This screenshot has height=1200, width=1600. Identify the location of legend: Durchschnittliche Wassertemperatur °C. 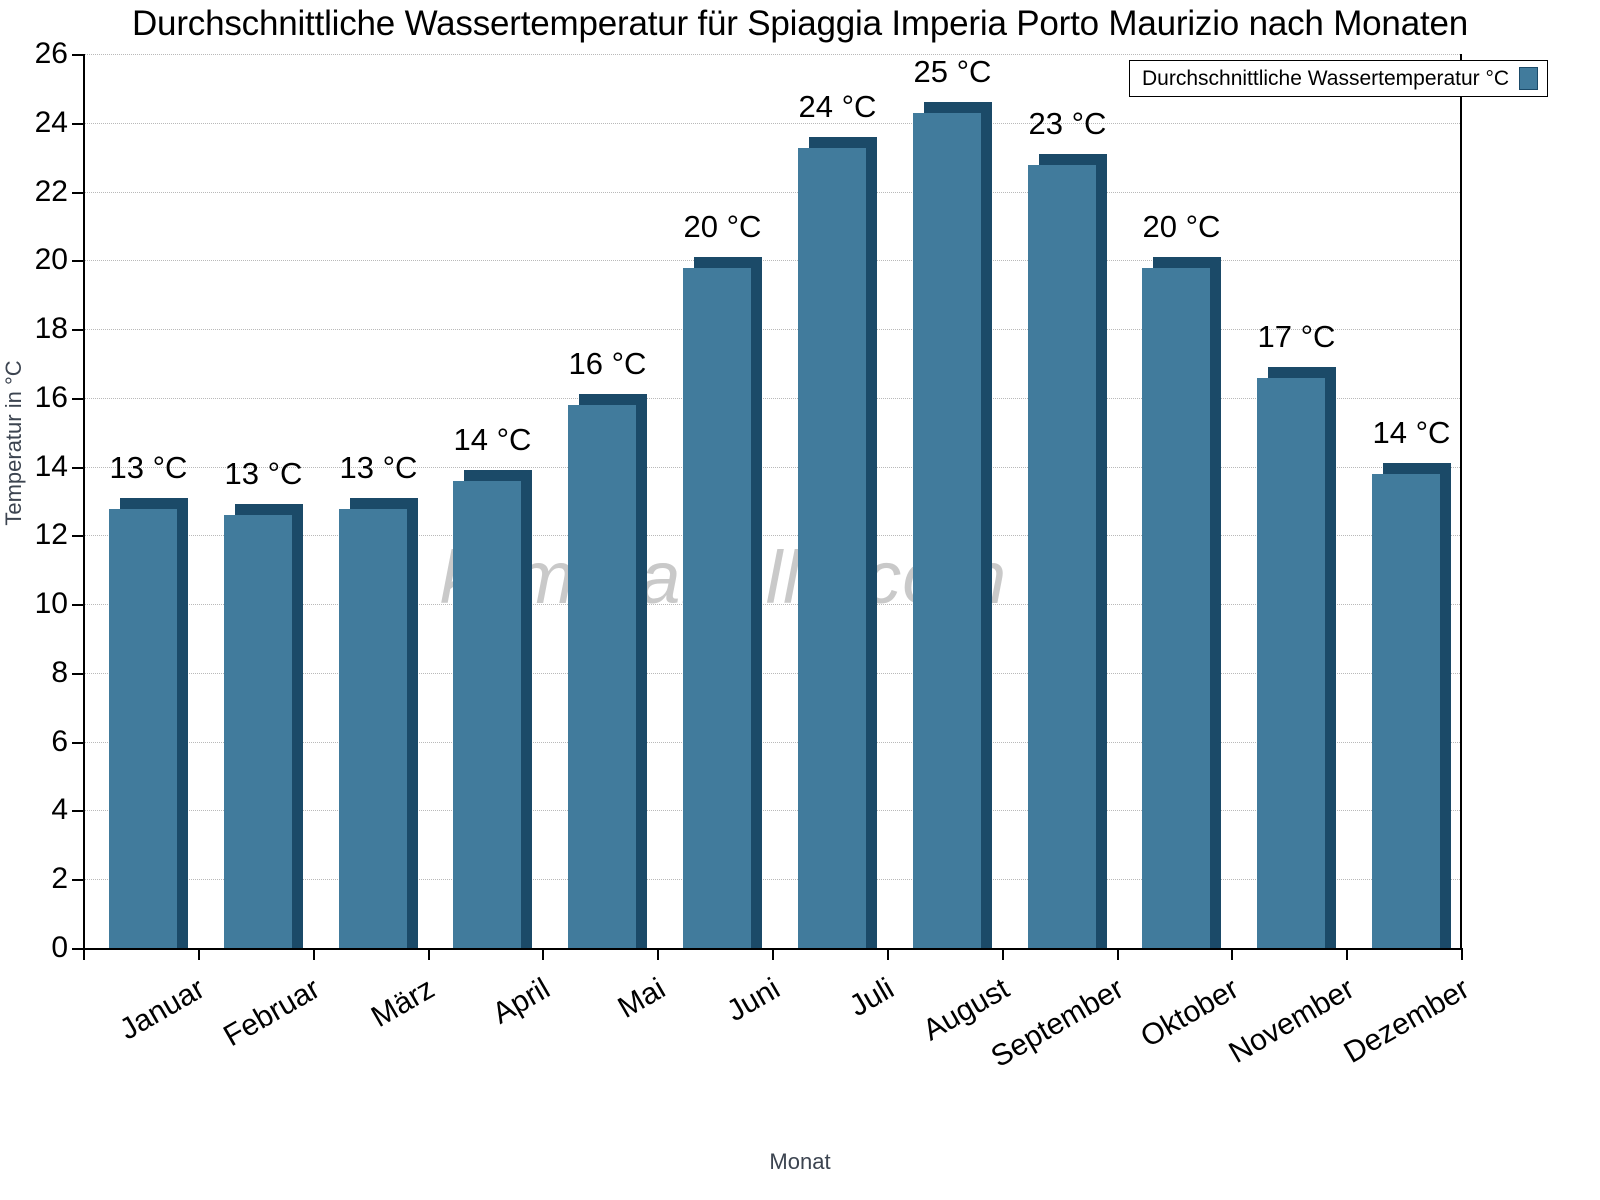
(1339, 78).